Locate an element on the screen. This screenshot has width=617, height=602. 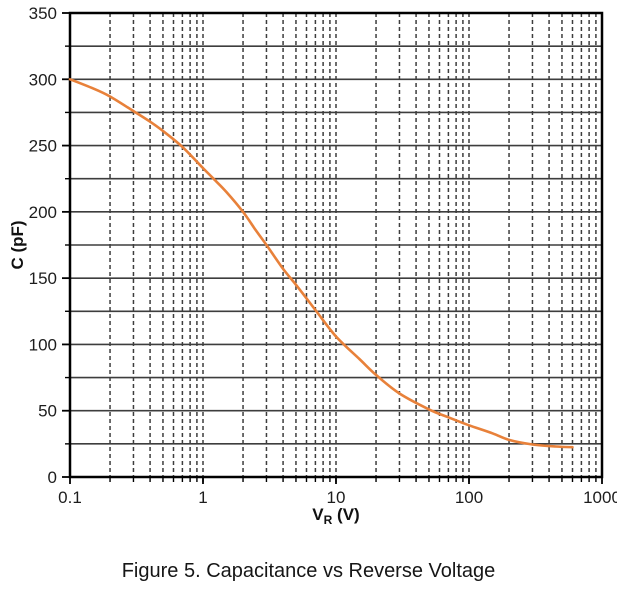
x-axis-unit: (V) is located at coordinates (346, 514).